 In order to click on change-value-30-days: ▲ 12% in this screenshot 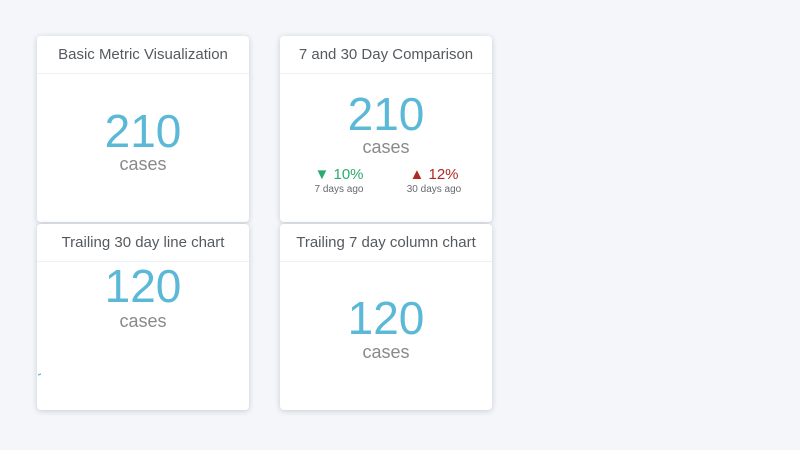, I will do `click(434, 174)`.